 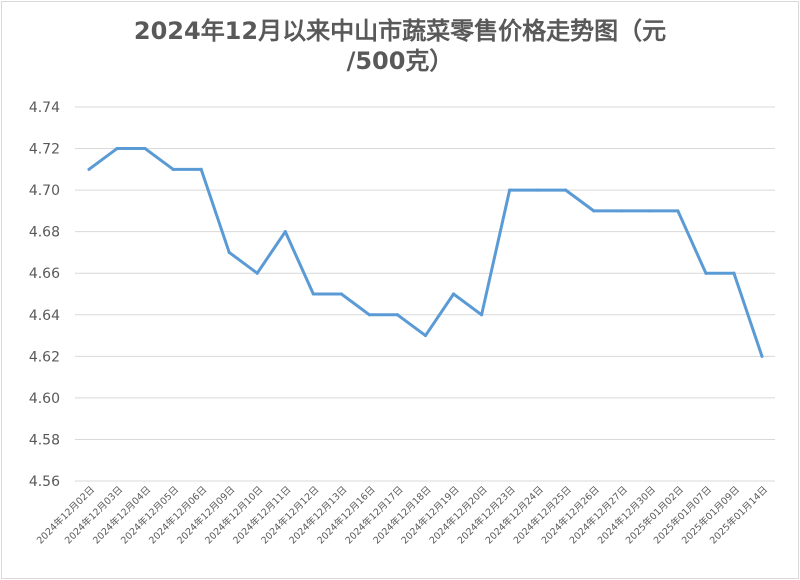 What do you see at coordinates (44, 233) in the screenshot?
I see `y-tick-label: 4.68` at bounding box center [44, 233].